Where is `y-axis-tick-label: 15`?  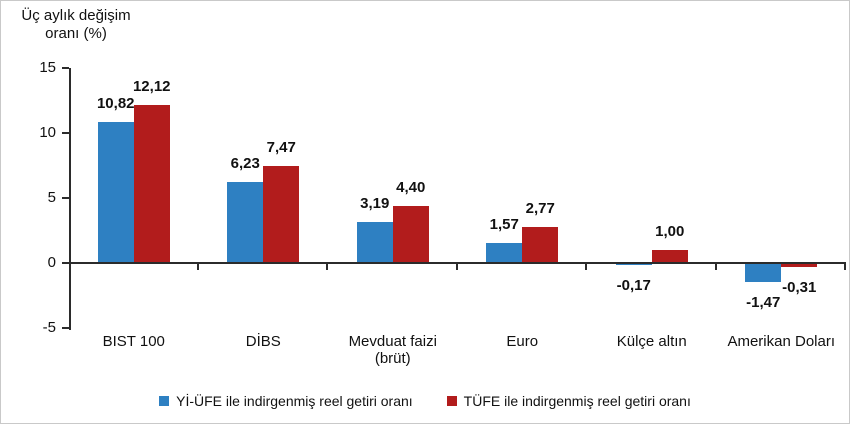
y-axis-tick-label: 15 is located at coordinates (47, 67).